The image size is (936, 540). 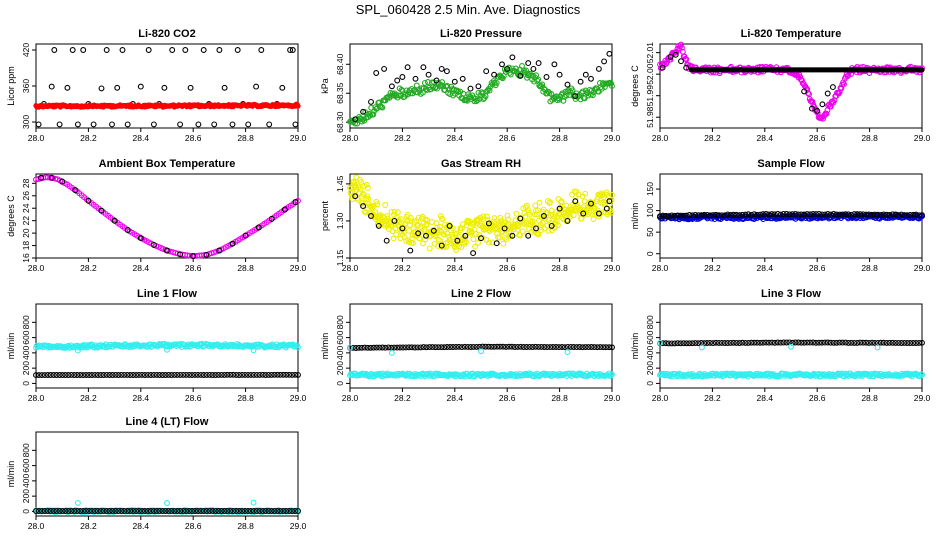 What do you see at coordinates (340, 64) in the screenshot?
I see `y-tick-label: 68.40` at bounding box center [340, 64].